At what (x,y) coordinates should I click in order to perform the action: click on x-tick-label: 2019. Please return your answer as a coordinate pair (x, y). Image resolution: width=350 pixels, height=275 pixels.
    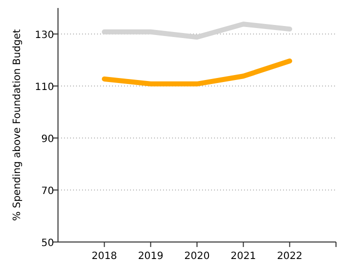
    Looking at the image, I should click on (151, 256).